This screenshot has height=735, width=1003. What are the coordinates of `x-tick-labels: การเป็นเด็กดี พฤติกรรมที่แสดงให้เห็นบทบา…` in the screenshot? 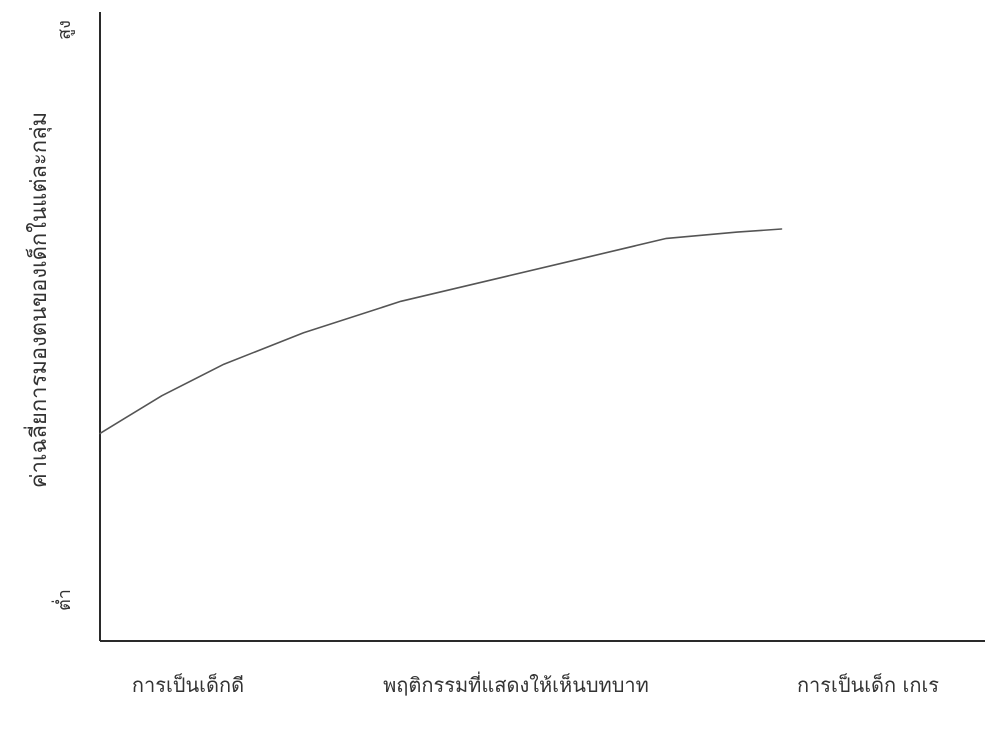 It's located at (535, 684).